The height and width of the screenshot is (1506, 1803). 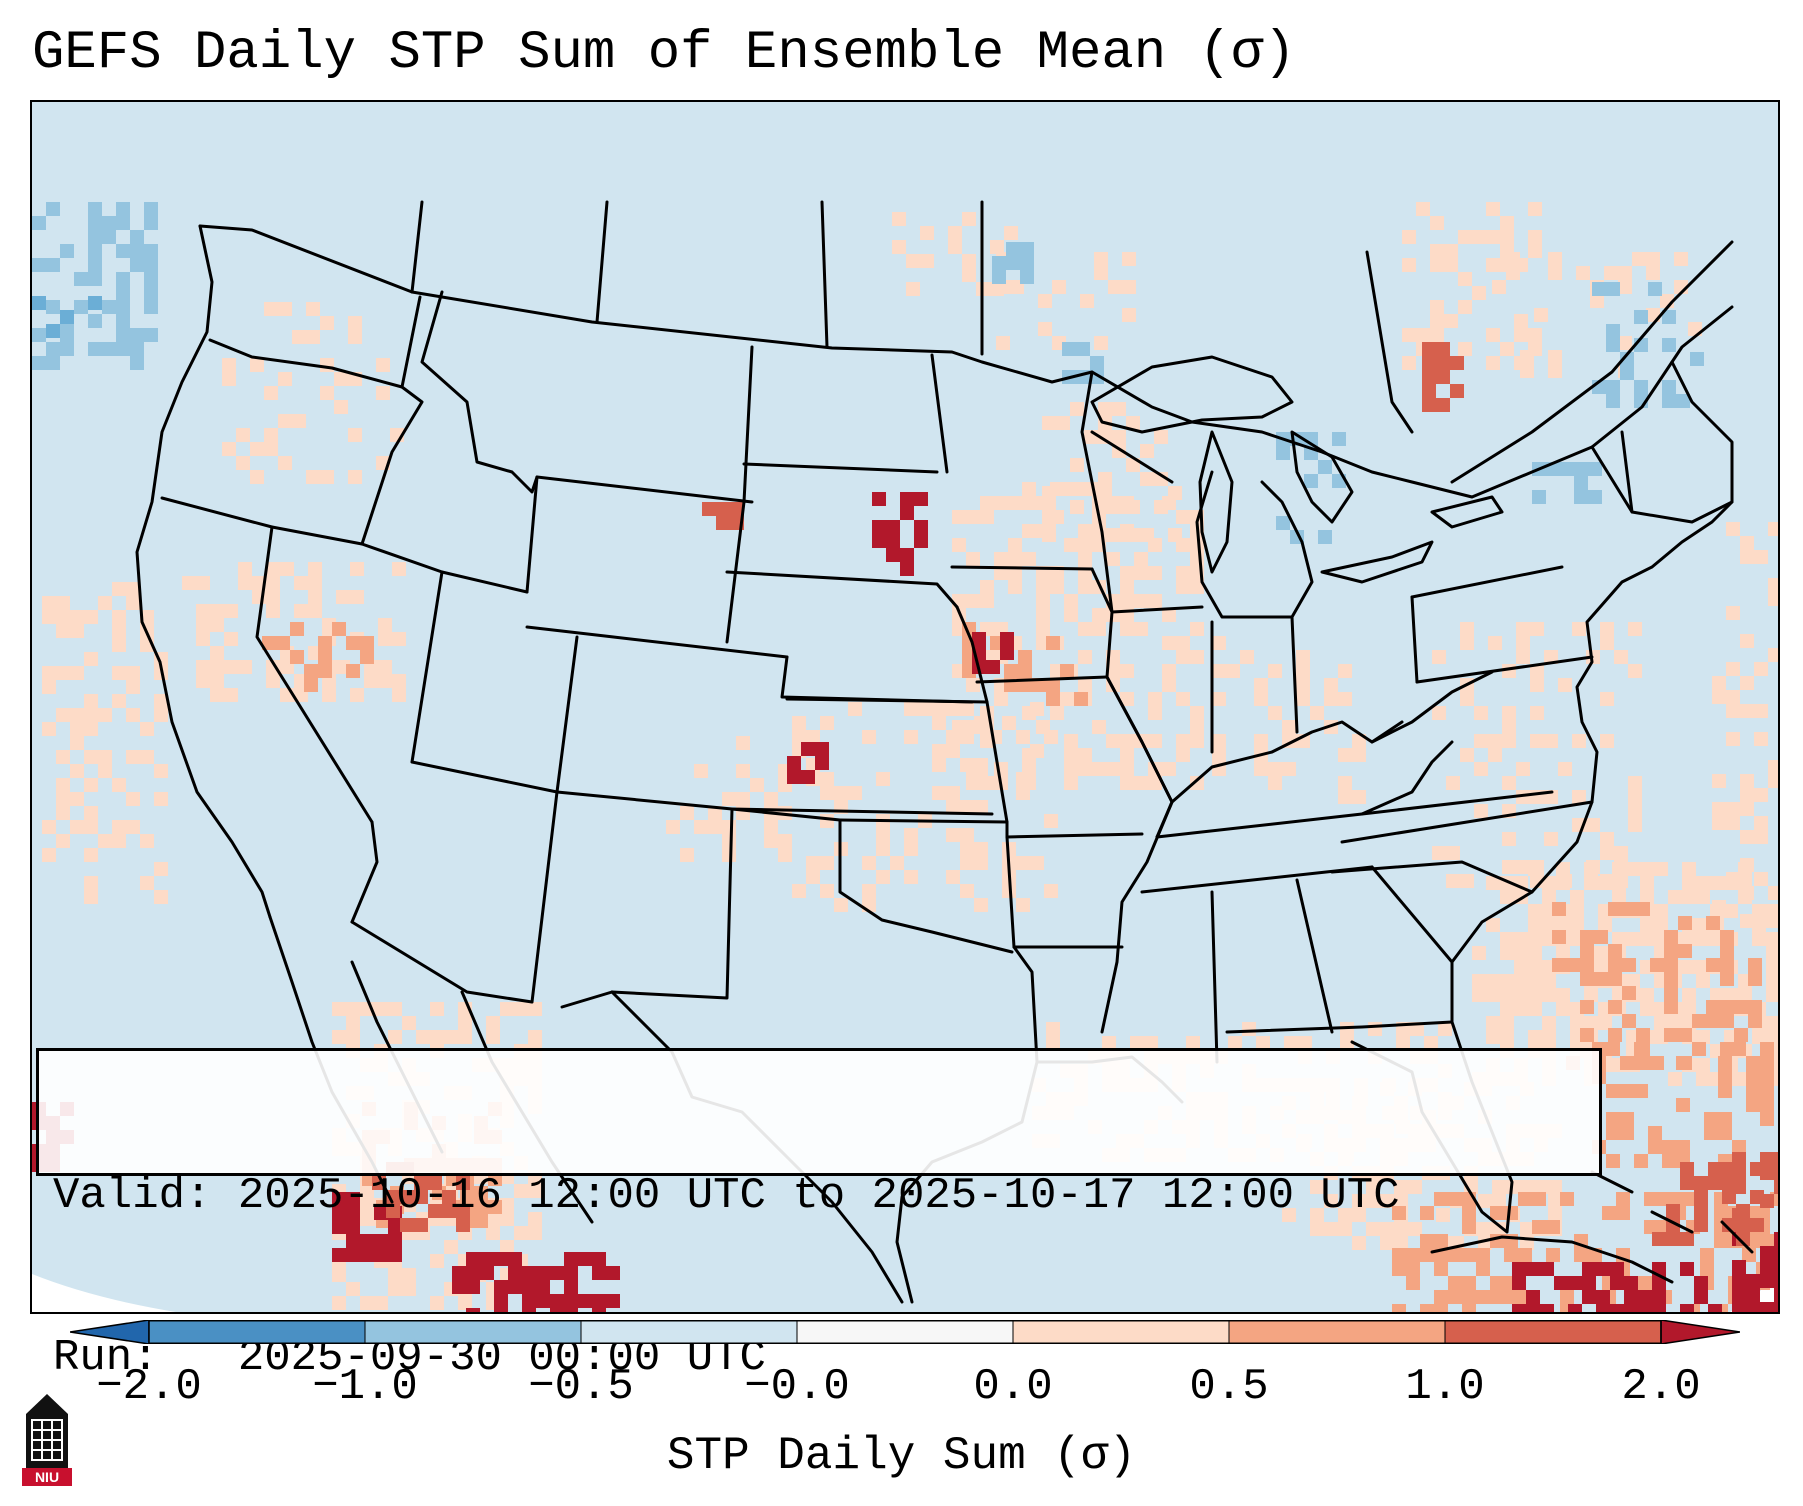 What do you see at coordinates (1097, 492) in the screenshot?
I see `mn-wi-border` at bounding box center [1097, 492].